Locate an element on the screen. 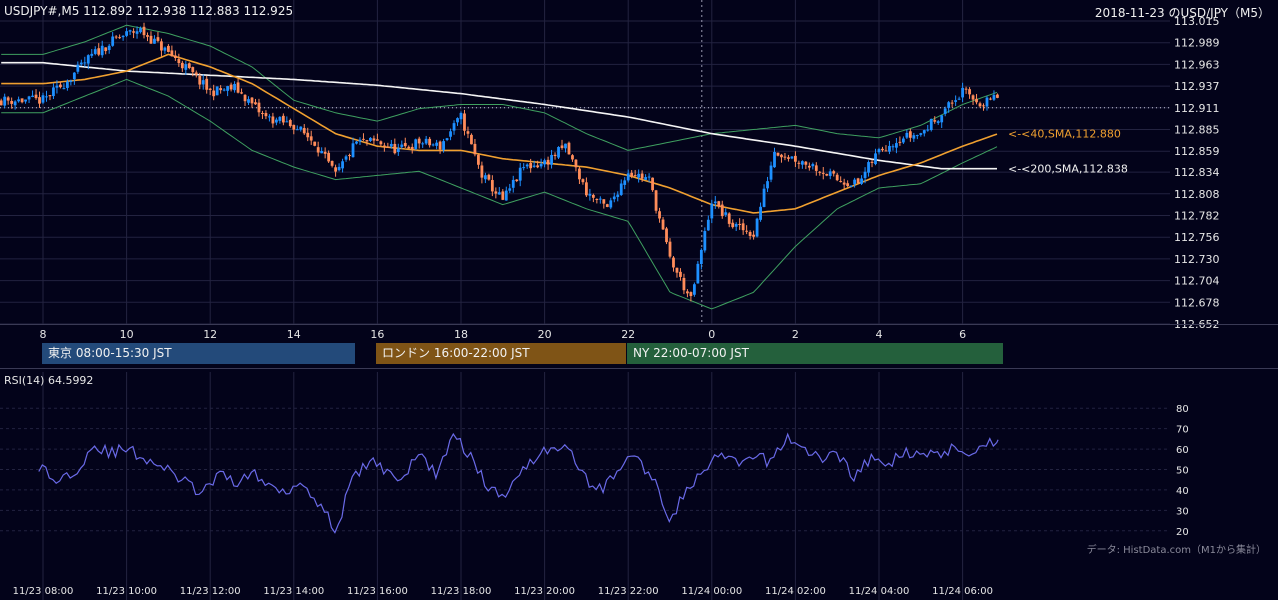 The height and width of the screenshot is (600, 1278). sma200-line is located at coordinates (499, 115).